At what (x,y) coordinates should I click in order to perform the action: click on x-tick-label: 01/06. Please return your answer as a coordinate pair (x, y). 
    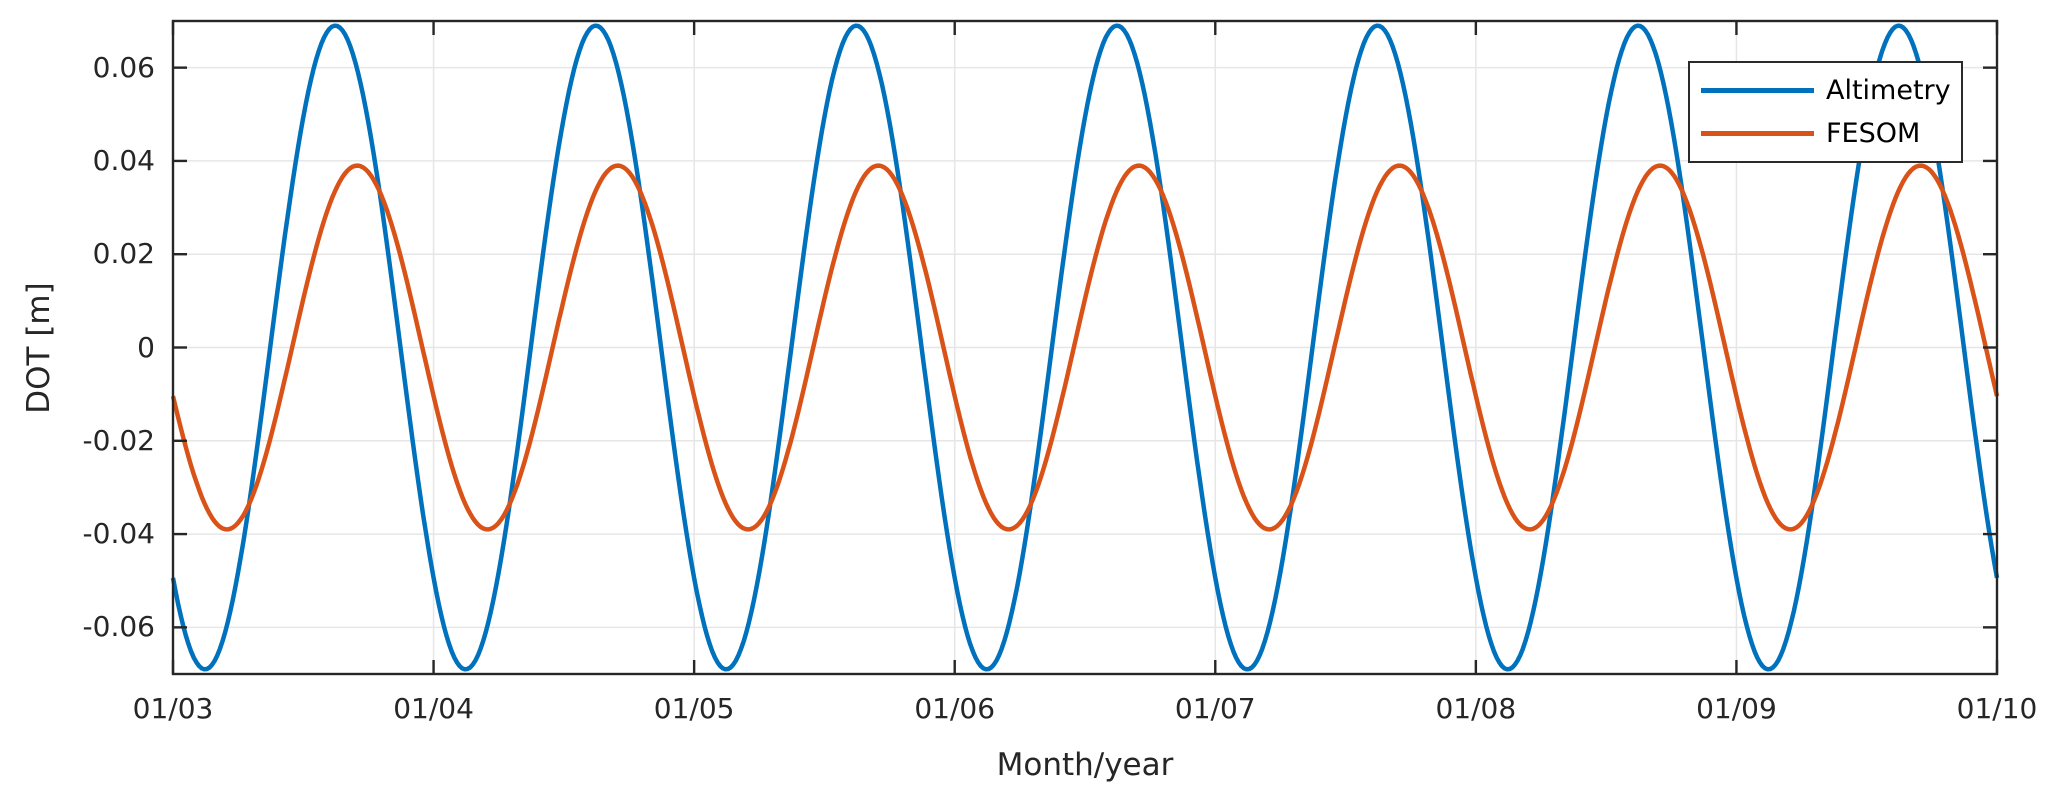
    Looking at the image, I should click on (955, 708).